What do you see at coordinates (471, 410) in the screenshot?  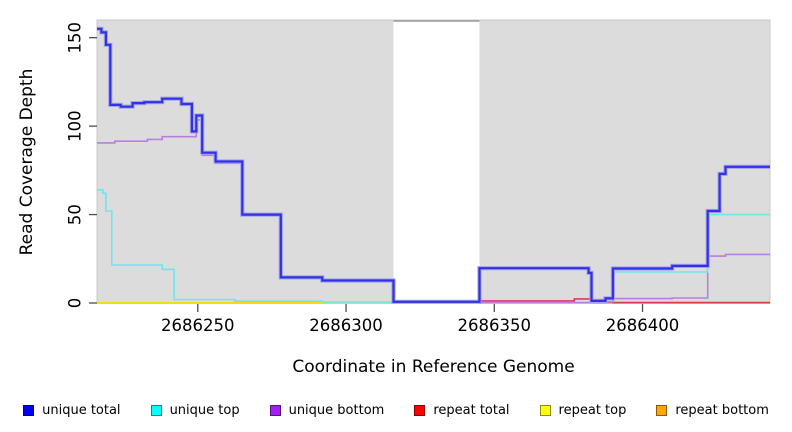 I see `legend-label: repeat total` at bounding box center [471, 410].